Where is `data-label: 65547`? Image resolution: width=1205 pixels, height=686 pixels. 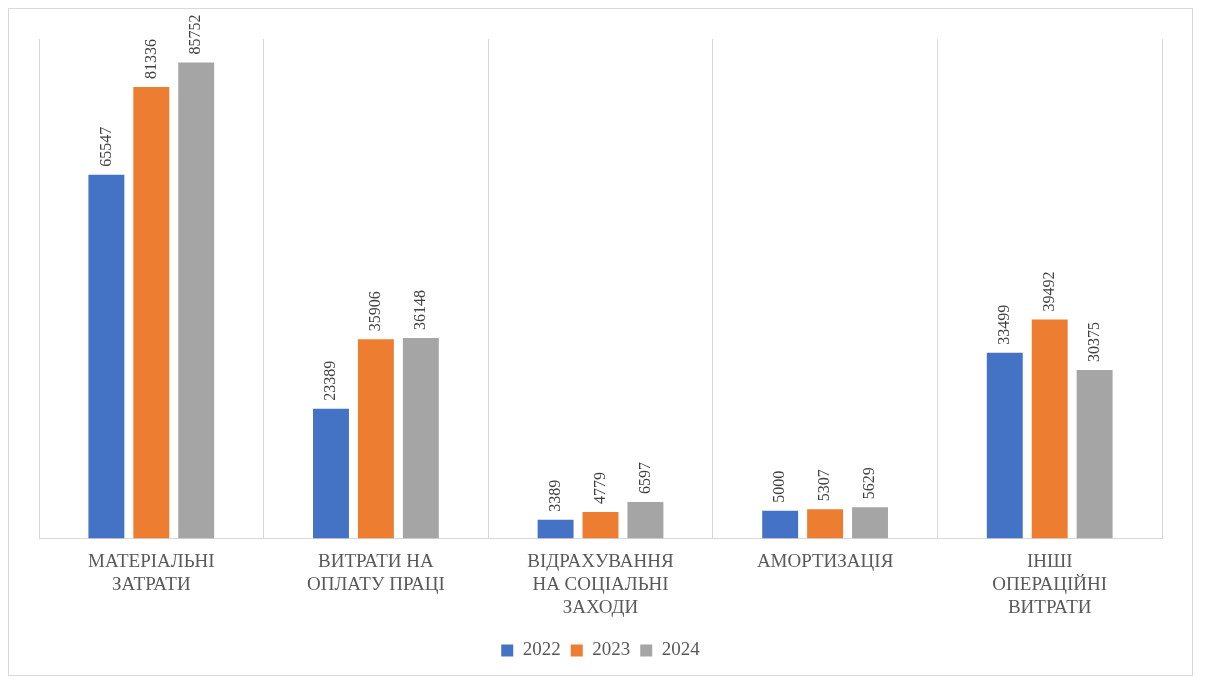 data-label: 65547 is located at coordinates (105, 146).